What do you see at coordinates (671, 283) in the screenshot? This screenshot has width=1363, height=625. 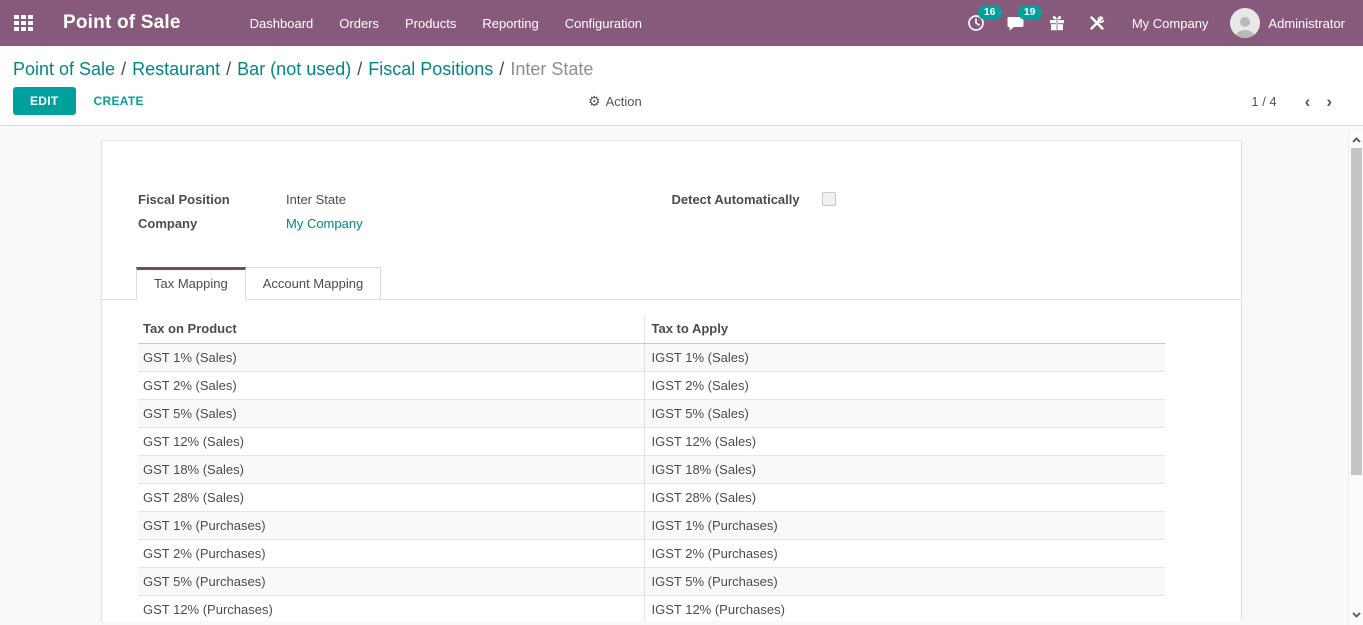 I see `tab-bar: Tax Mapping Account Mapping` at bounding box center [671, 283].